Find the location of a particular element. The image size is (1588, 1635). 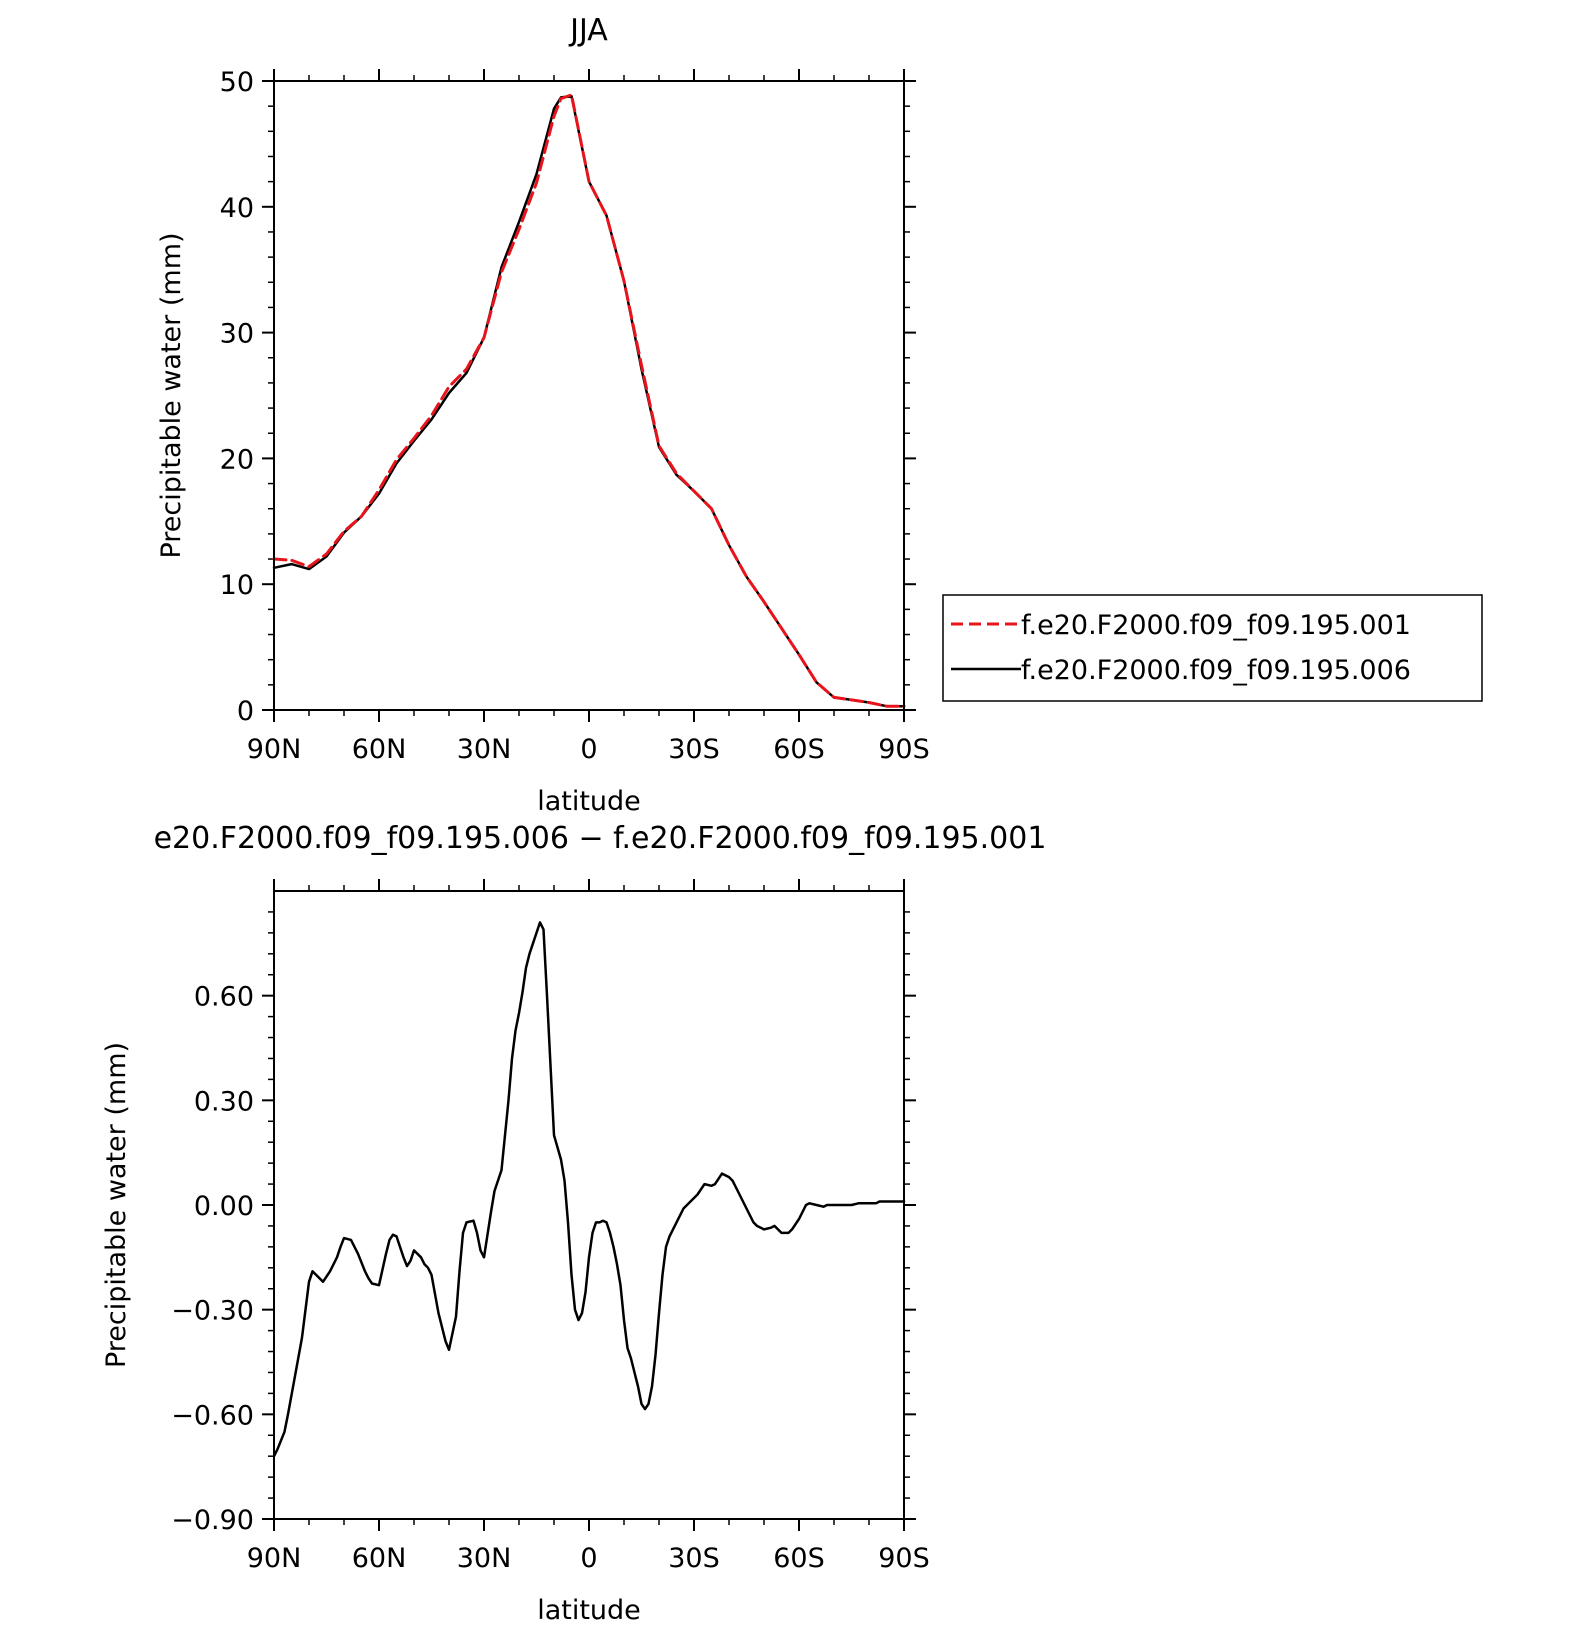

bottom-x-tick-label: 30N is located at coordinates (484, 1558).